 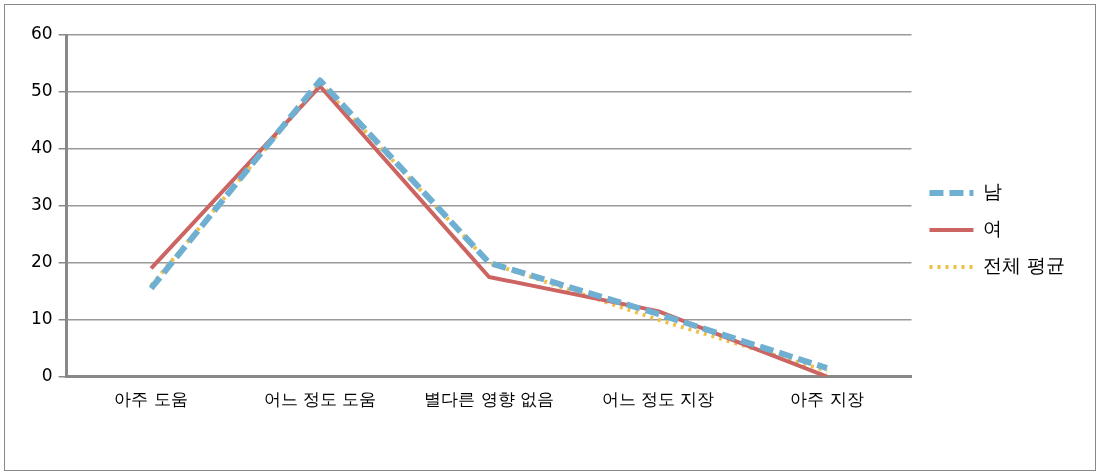 I want to click on x-tick-label: 어느 정도 지장, so click(x=658, y=399).